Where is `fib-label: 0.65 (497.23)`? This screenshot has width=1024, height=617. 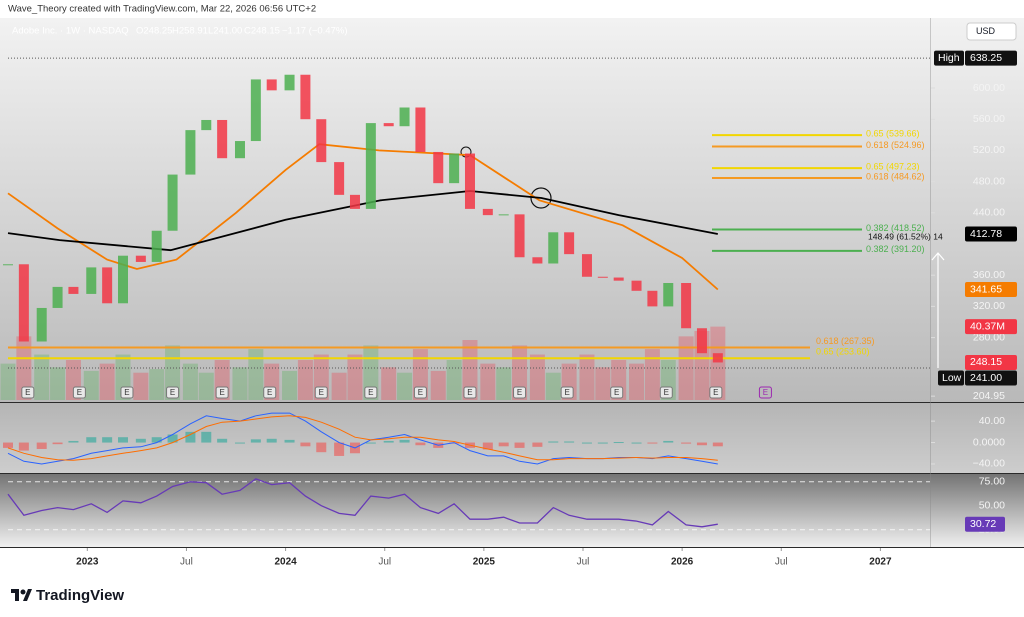 fib-label: 0.65 (497.23) is located at coordinates (893, 167).